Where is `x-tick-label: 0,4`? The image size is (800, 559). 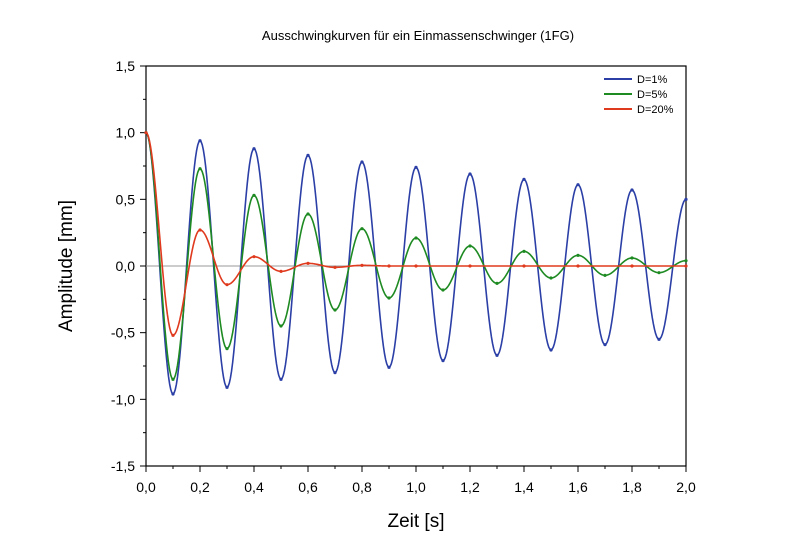
x-tick-label: 0,4 is located at coordinates (254, 487).